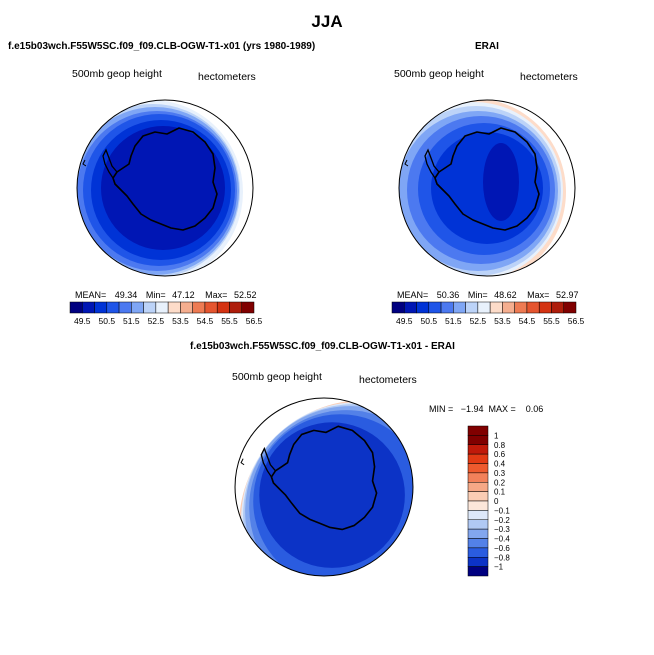  I want to click on model-colorbar-tick-label: 56.5, so click(254, 321).